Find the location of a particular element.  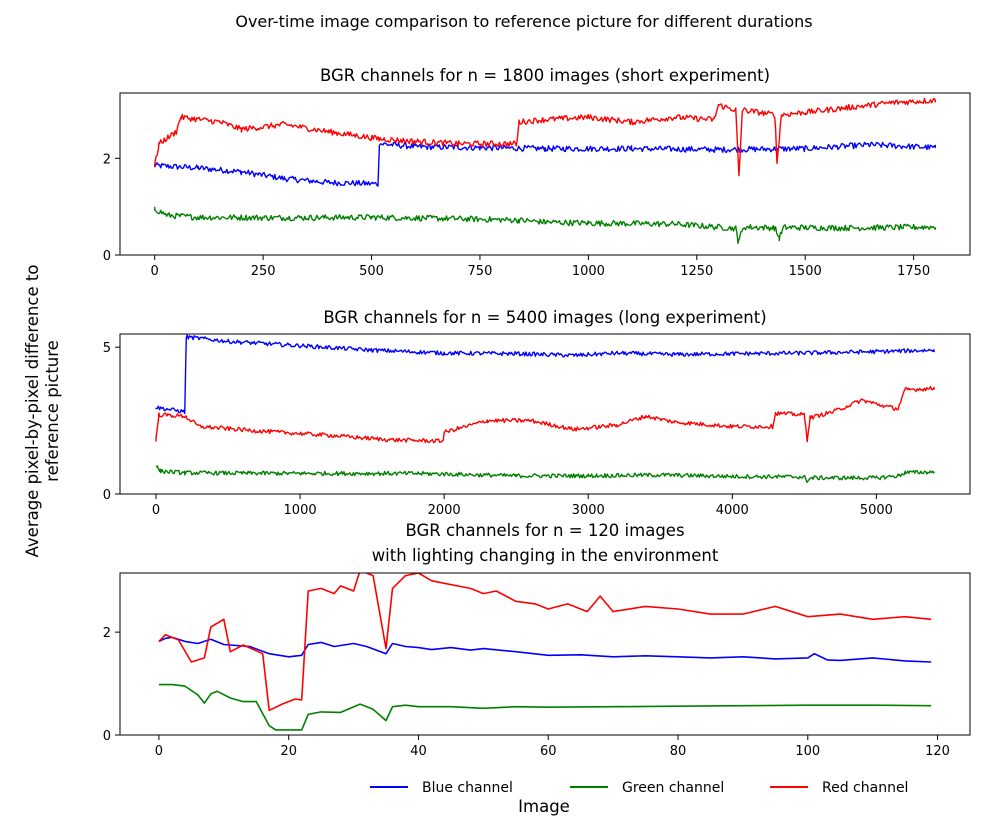

x-tick-label: 20 is located at coordinates (288, 751).